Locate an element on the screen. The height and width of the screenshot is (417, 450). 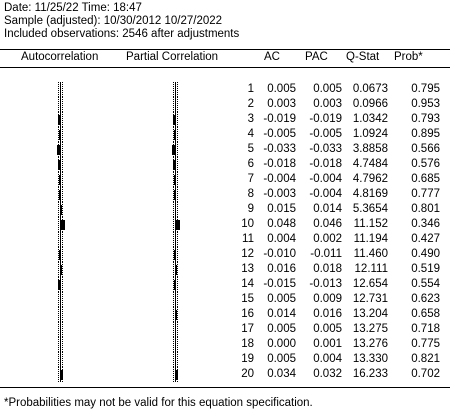
table-row: 17 0.005 0.005 13.275 0.718 is located at coordinates (225, 329).